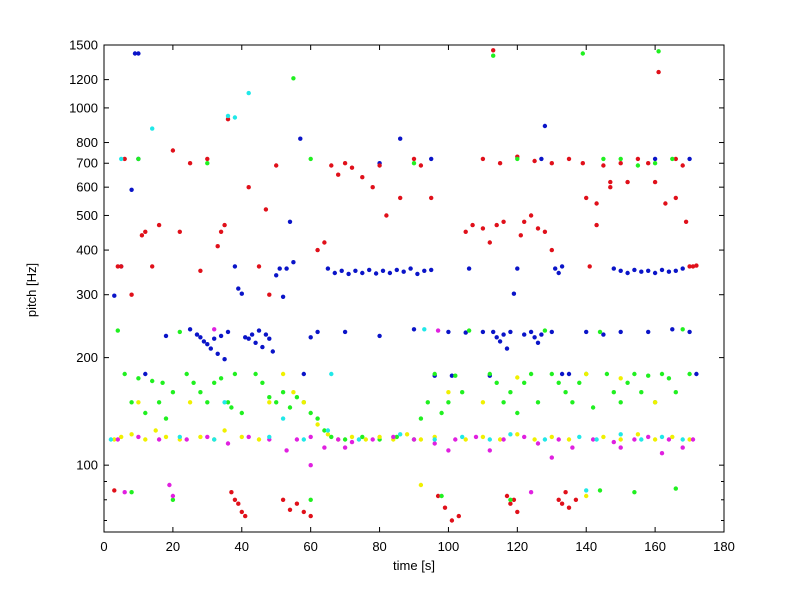  Describe the element at coordinates (87, 163) in the screenshot. I see `y-tick-label: 700` at that location.